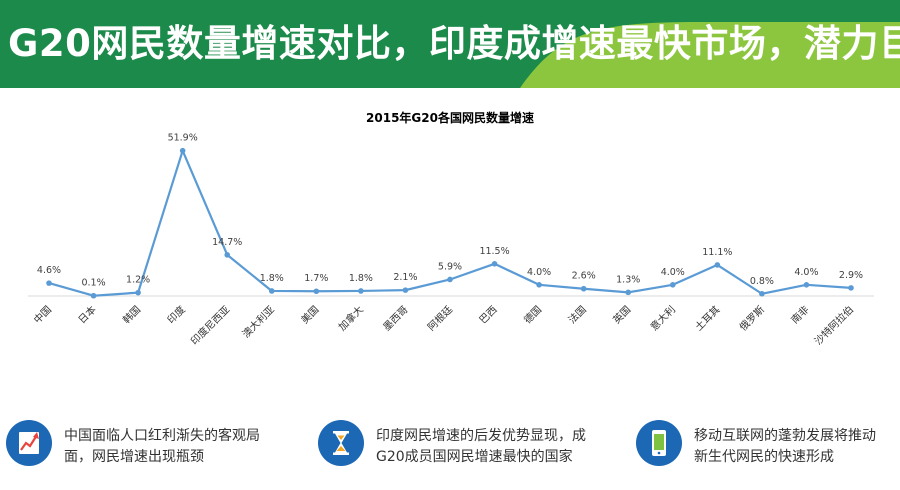 Image resolution: width=900 pixels, height=490 pixels. I want to click on data-label-1: 0.1%, so click(93, 283).